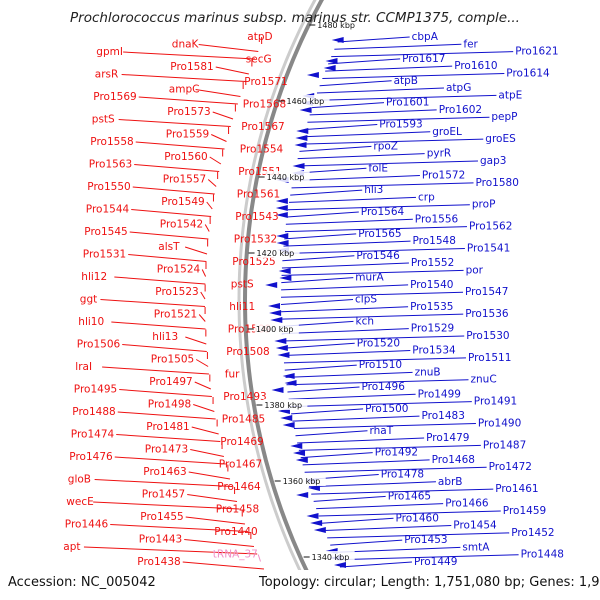 This screenshot has width=600, height=600. What do you see at coordinates (500, 139) in the screenshot?
I see `right-gene-label: groES` at bounding box center [500, 139].